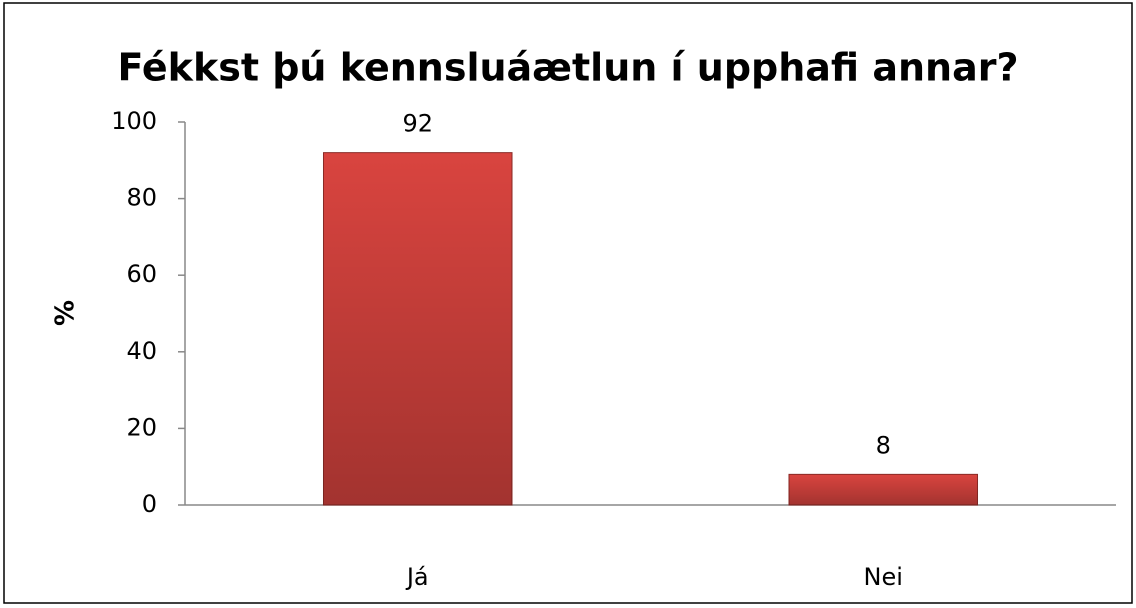 The width and height of the screenshot is (1136, 608). What do you see at coordinates (141, 351) in the screenshot?
I see `y-tick-label: 40` at bounding box center [141, 351].